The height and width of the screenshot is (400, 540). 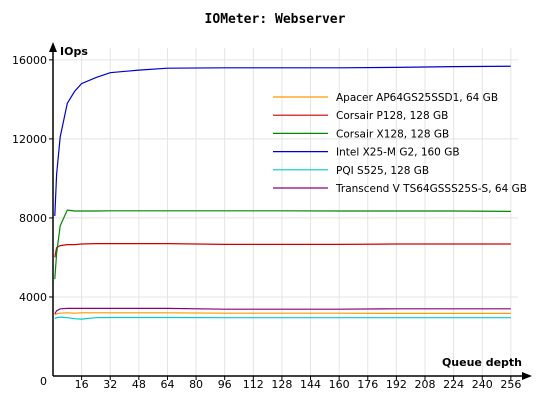 What do you see at coordinates (33, 218) in the screenshot?
I see `y-tick-label: 8000` at bounding box center [33, 218].